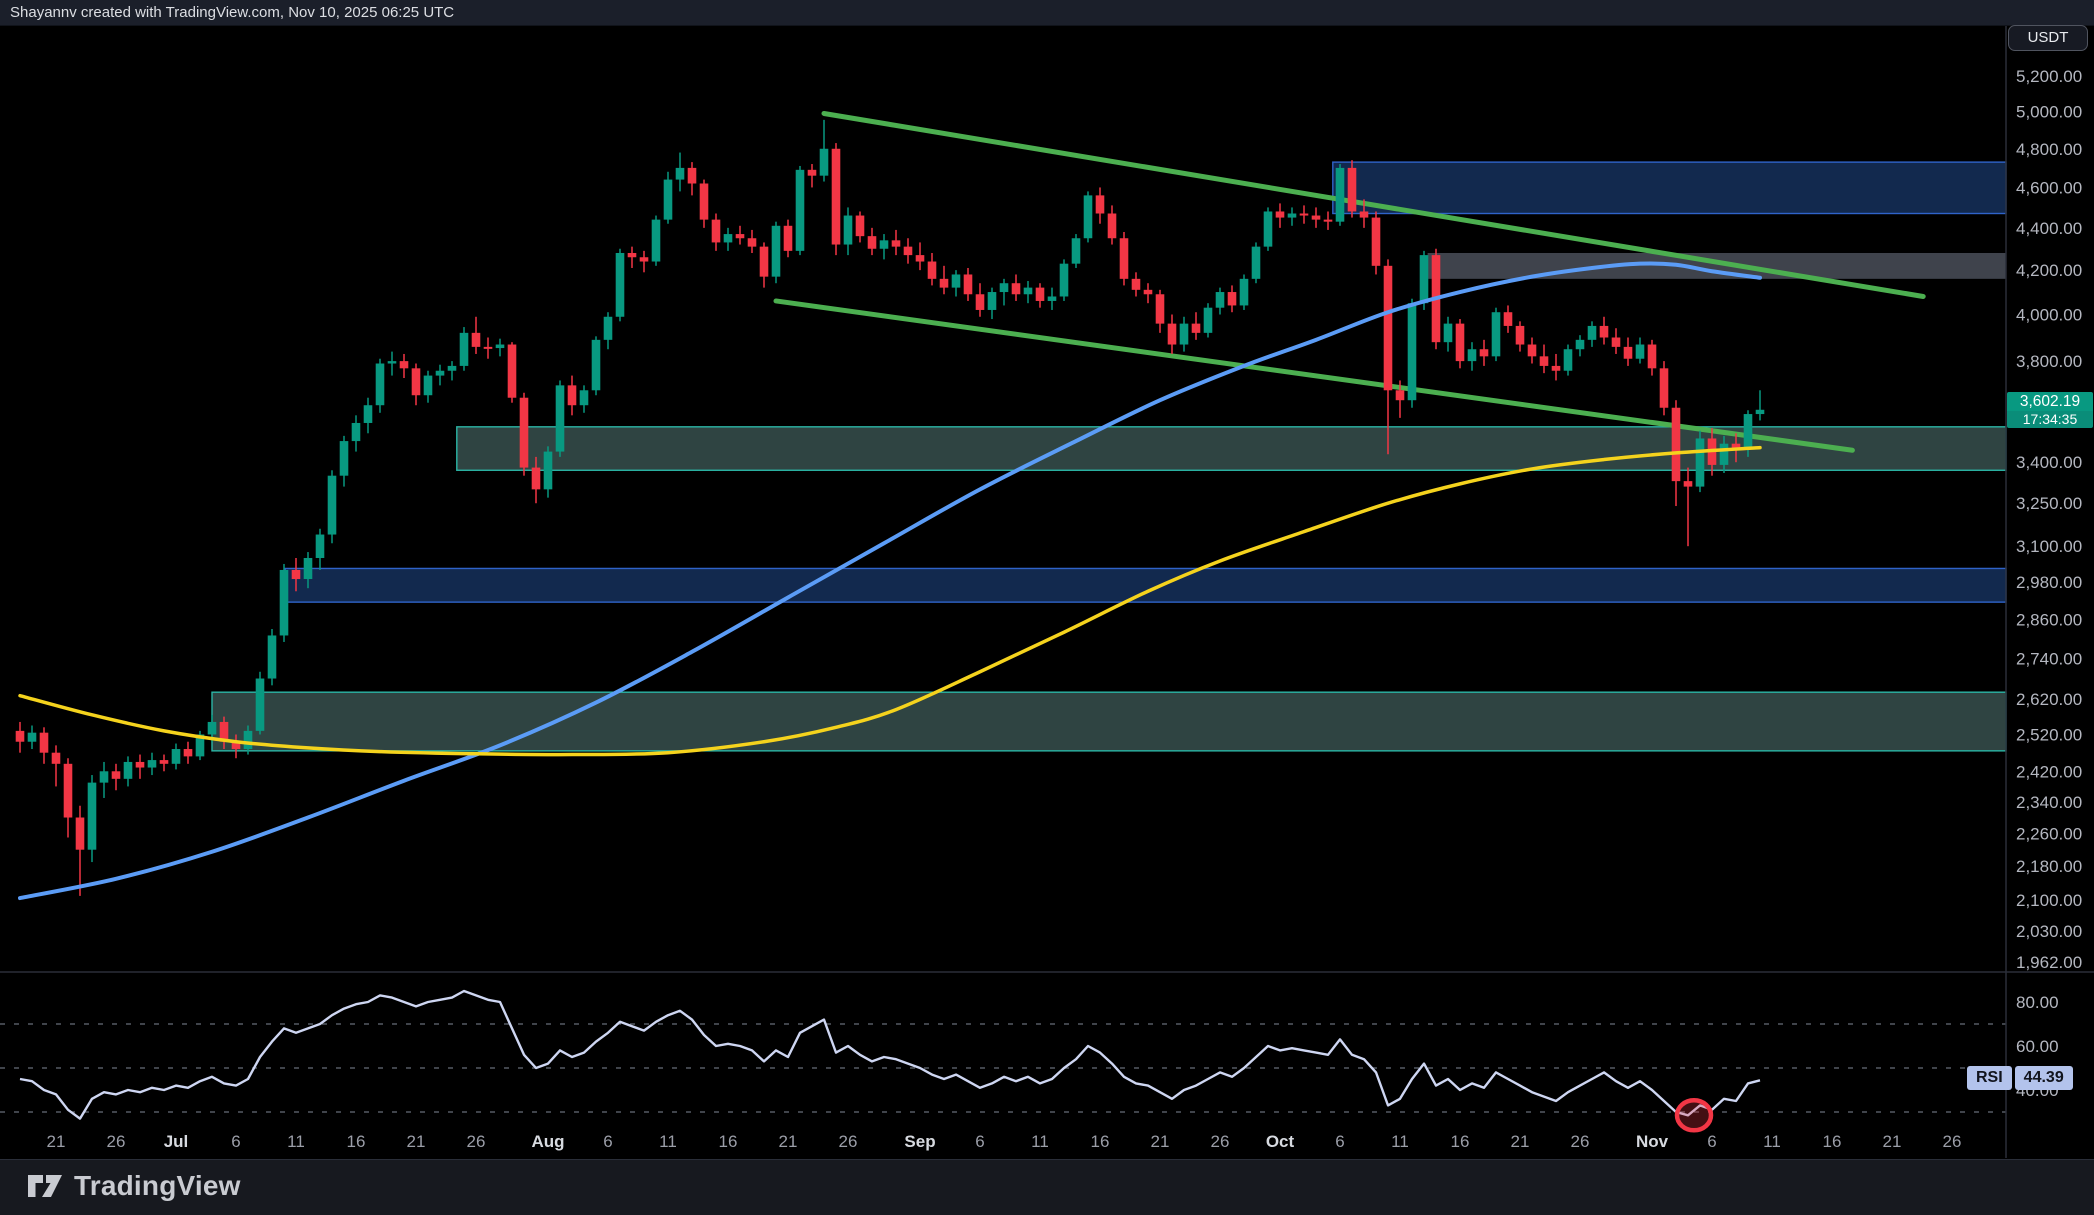 This screenshot has width=2094, height=1215. Describe the element at coordinates (547, 1141) in the screenshot. I see `time-axis-label: Aug` at that location.